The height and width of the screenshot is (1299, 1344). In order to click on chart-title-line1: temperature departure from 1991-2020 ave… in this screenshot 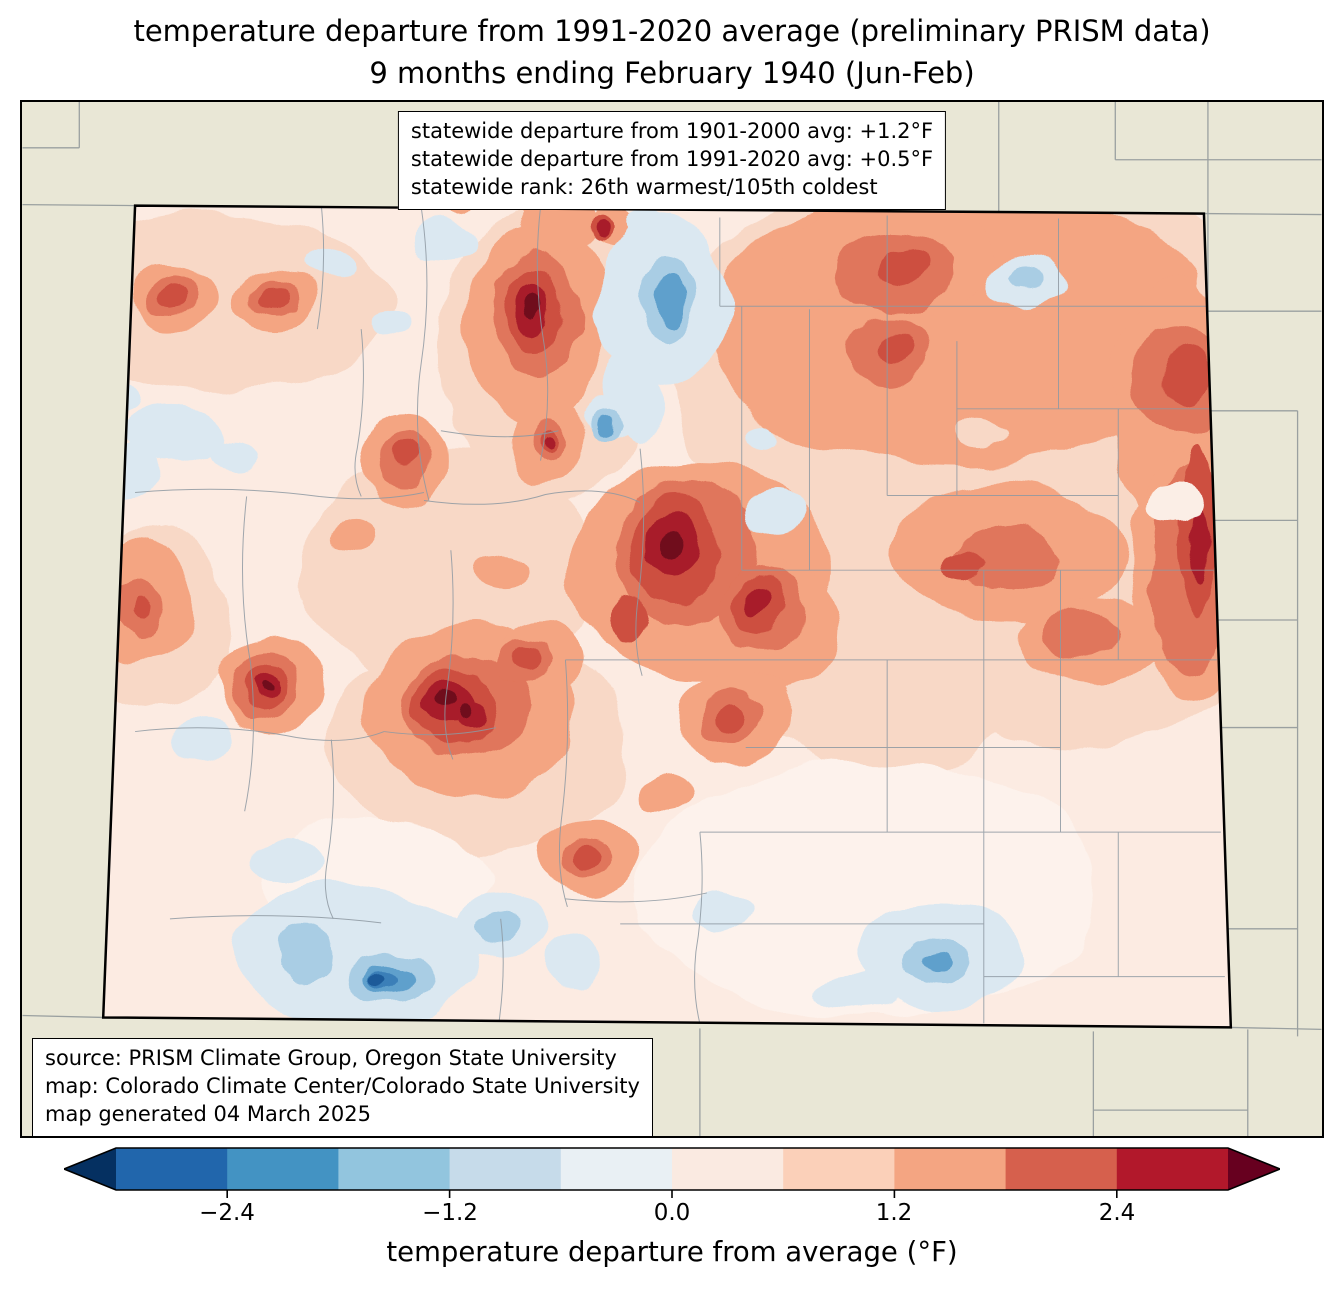, I will do `click(672, 31)`.